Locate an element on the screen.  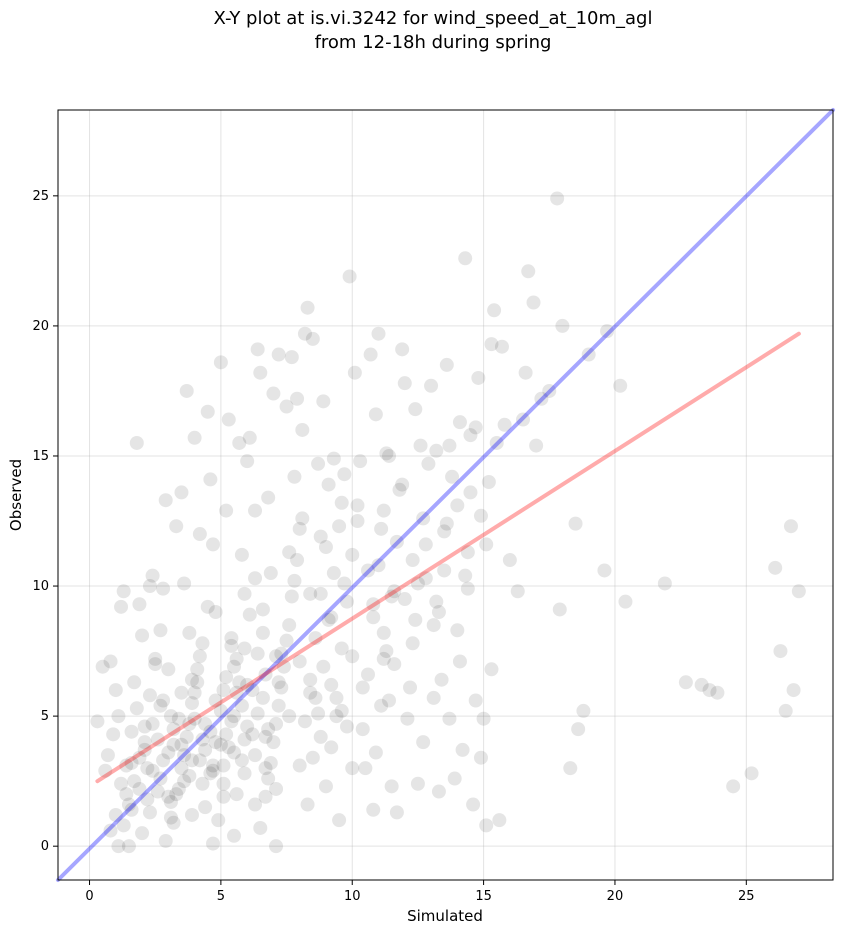
x-axis-label: Simulated is located at coordinates (445, 916).